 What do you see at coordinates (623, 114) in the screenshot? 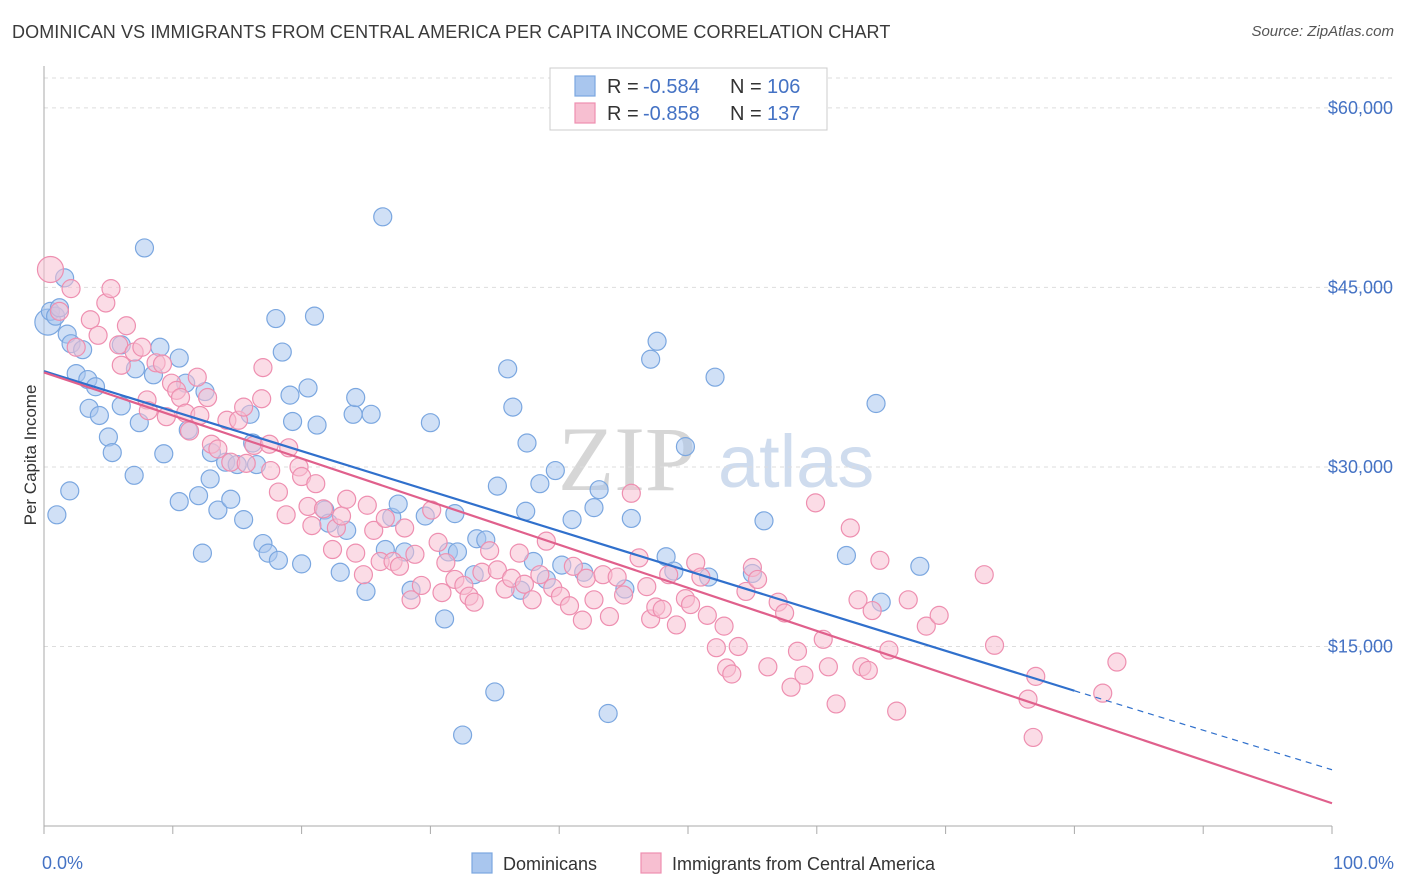
I see `legend-r-label-pink: R =` at bounding box center [623, 114].